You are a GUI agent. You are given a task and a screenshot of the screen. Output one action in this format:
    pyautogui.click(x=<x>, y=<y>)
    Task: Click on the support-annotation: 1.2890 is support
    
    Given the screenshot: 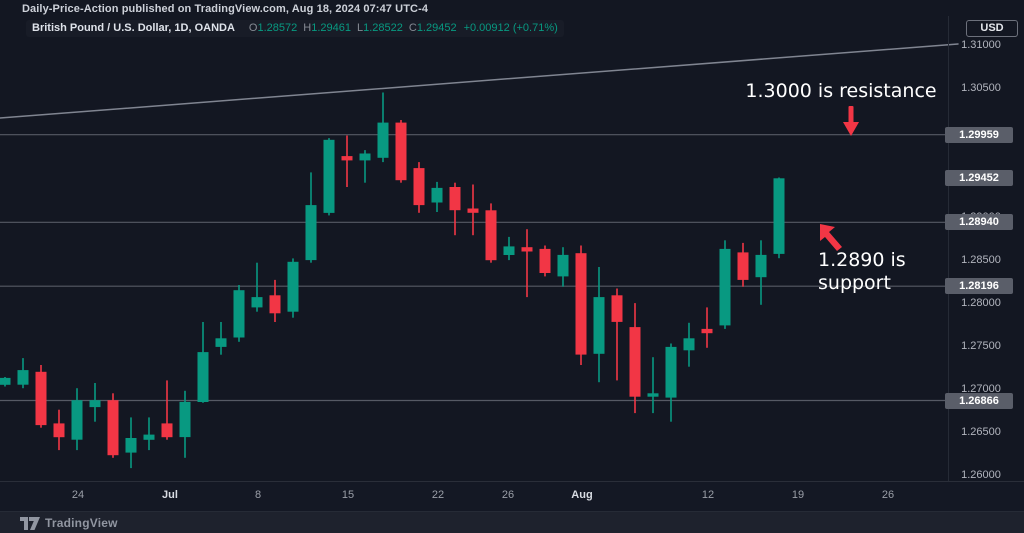 What is the action you would take?
    pyautogui.click(x=862, y=272)
    